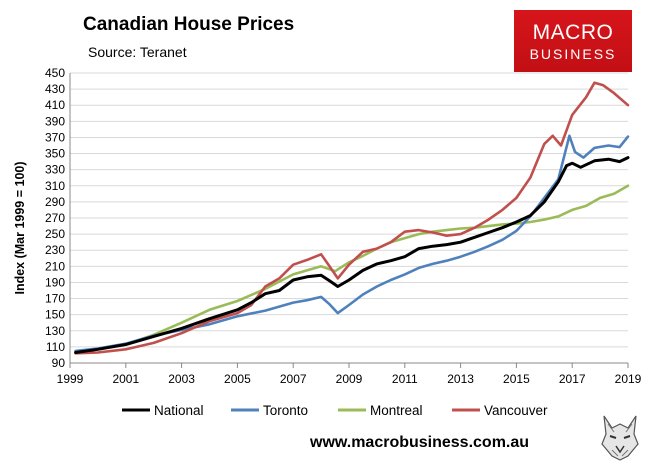  What do you see at coordinates (55, 347) in the screenshot?
I see `y-tick-label: 110` at bounding box center [55, 347].